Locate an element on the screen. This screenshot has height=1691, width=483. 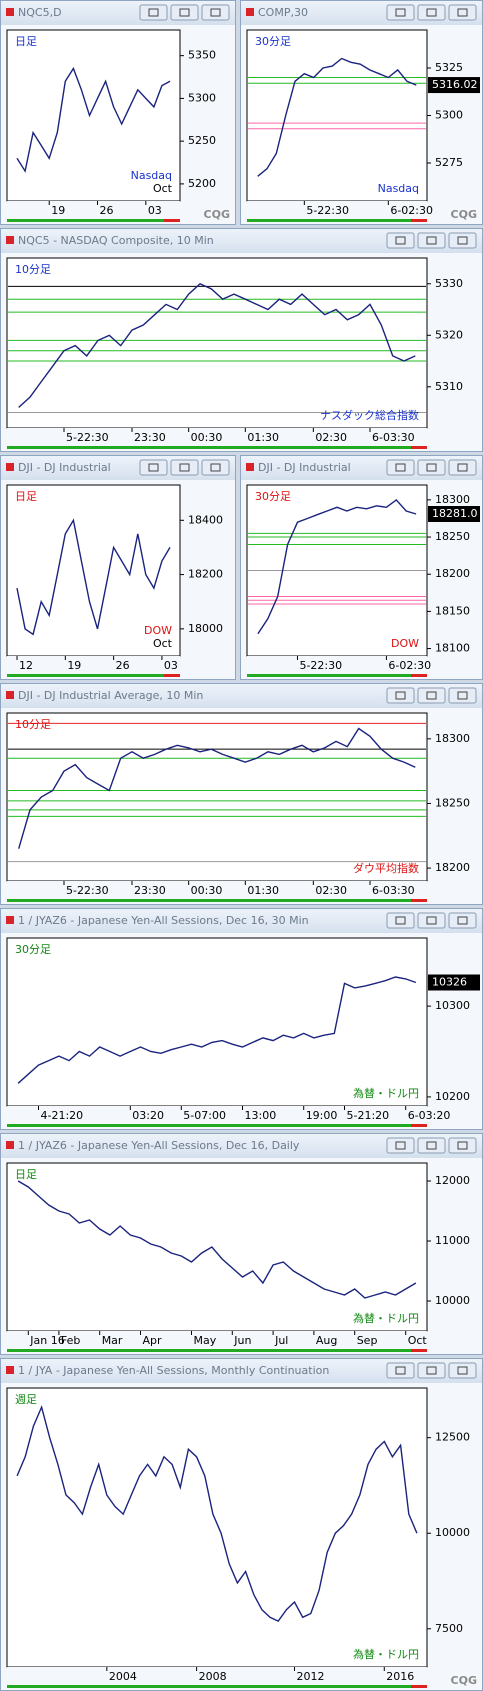
y-tick-label: 5330 is located at coordinates (449, 283).